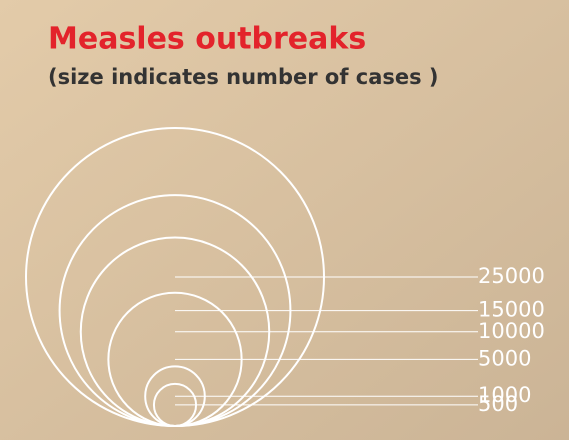  I want to click on size-label: 15000, so click(511, 310).